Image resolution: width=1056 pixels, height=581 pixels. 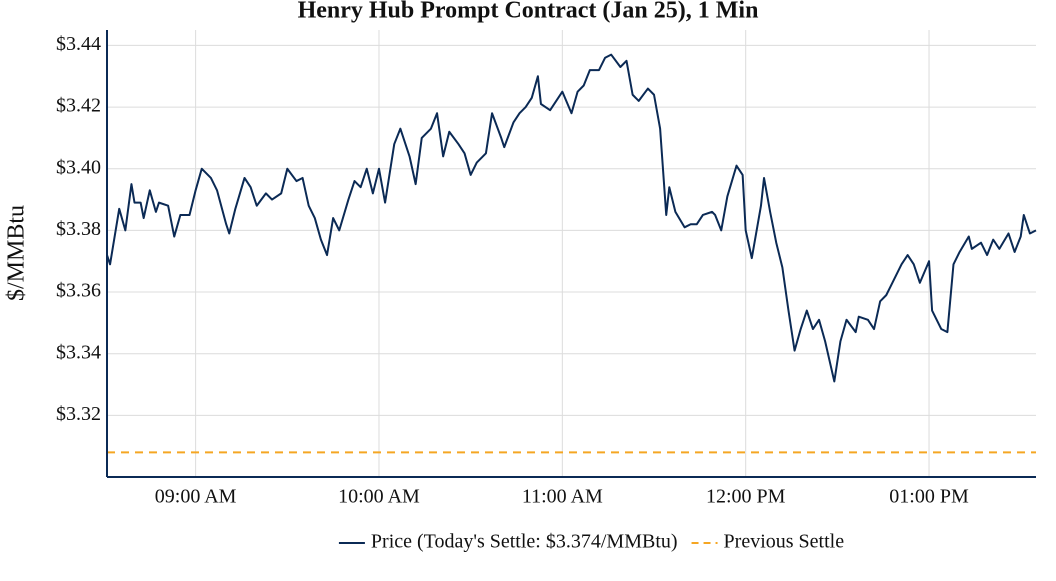 What do you see at coordinates (784, 542) in the screenshot?
I see `legend-label: Previous Settle` at bounding box center [784, 542].